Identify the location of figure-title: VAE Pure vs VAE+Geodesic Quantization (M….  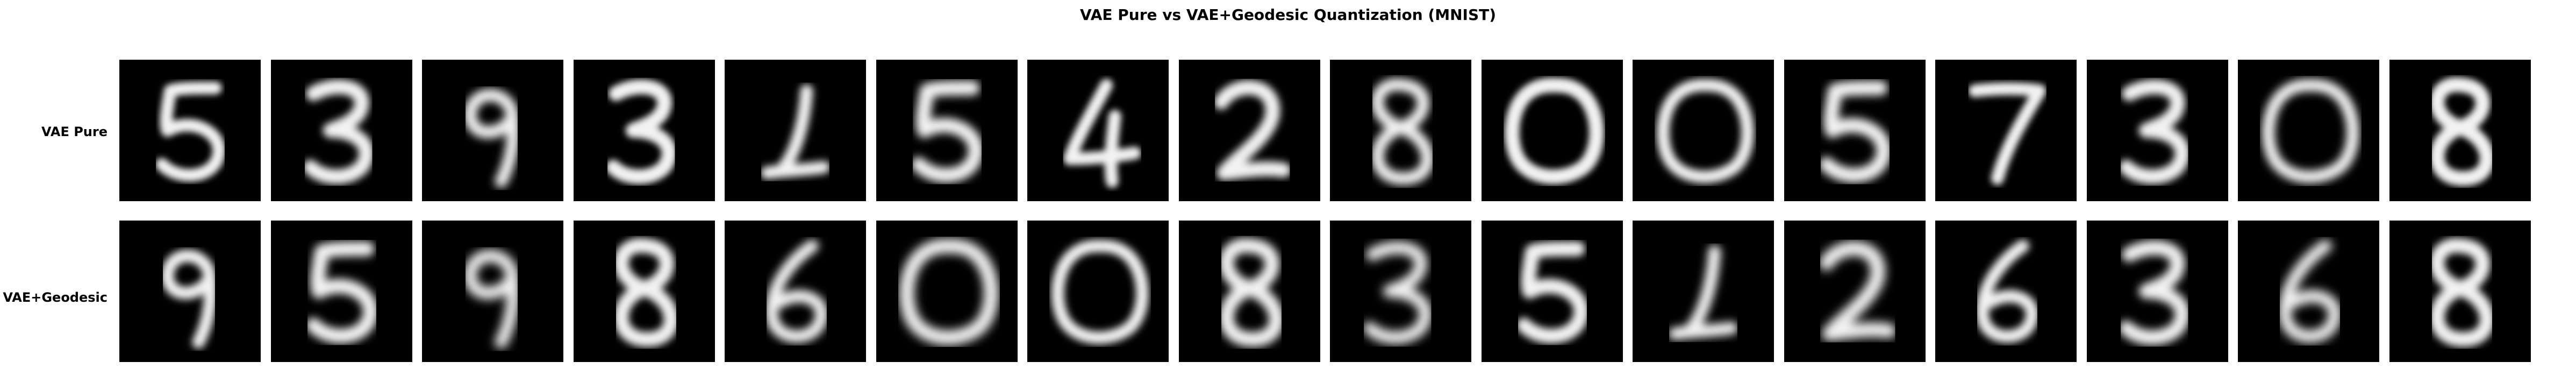
(1288, 15).